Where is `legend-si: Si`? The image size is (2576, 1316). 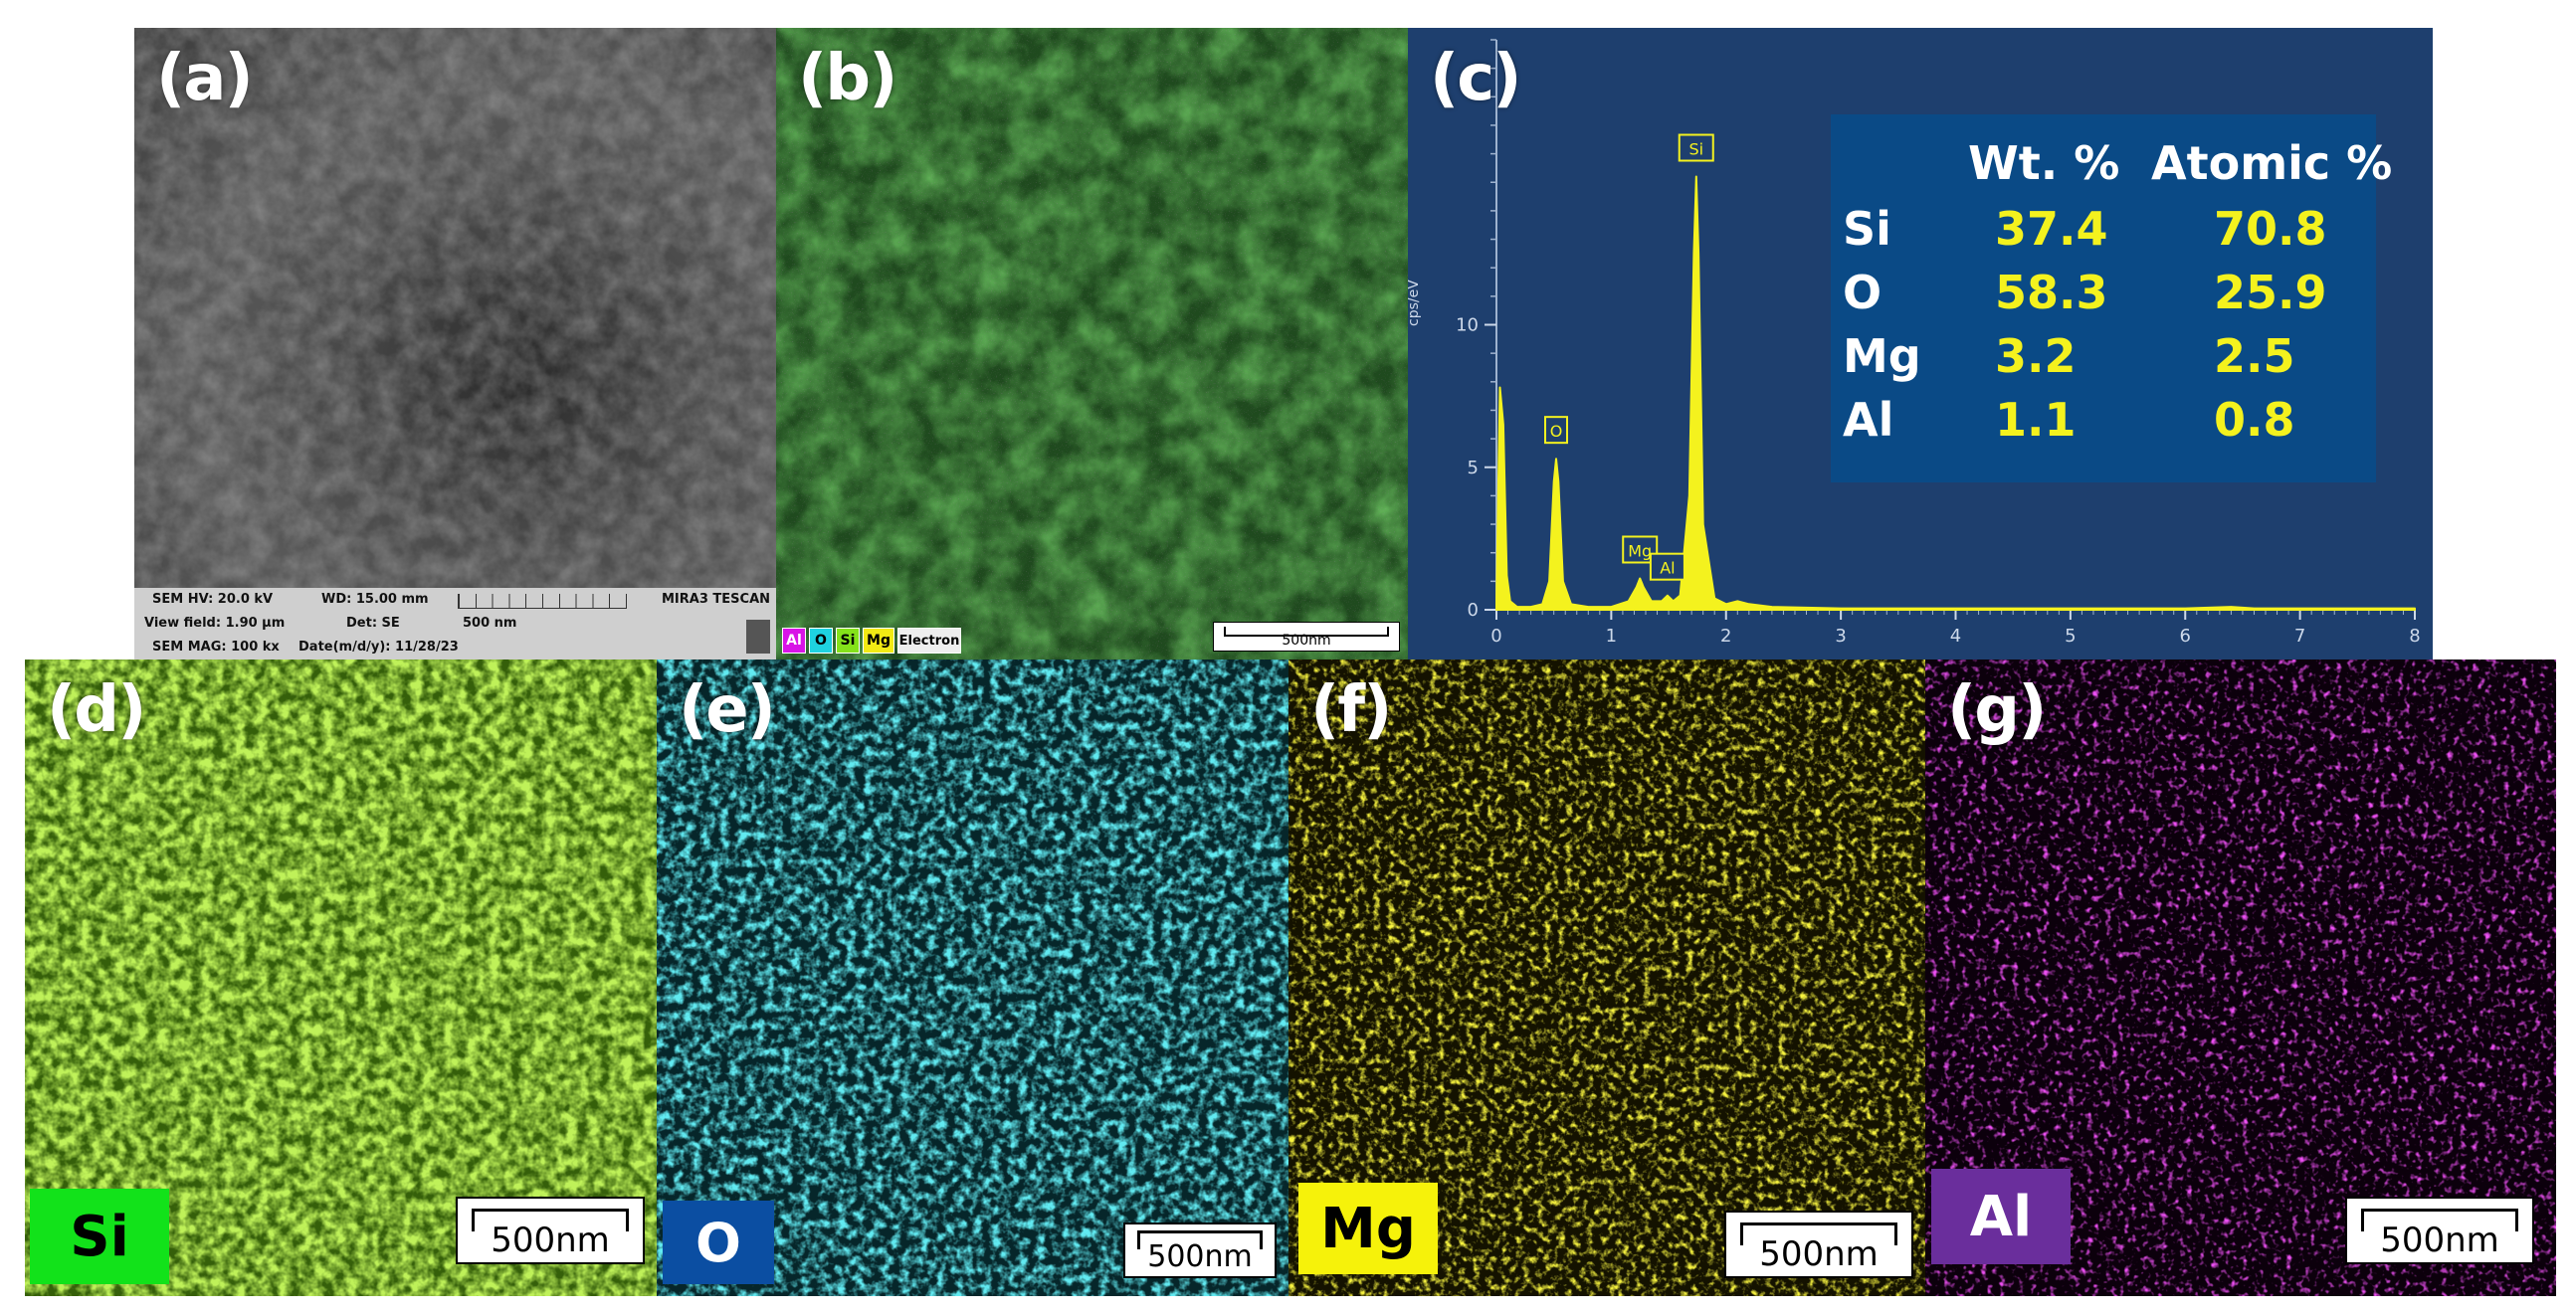 legend-si: Si is located at coordinates (848, 641).